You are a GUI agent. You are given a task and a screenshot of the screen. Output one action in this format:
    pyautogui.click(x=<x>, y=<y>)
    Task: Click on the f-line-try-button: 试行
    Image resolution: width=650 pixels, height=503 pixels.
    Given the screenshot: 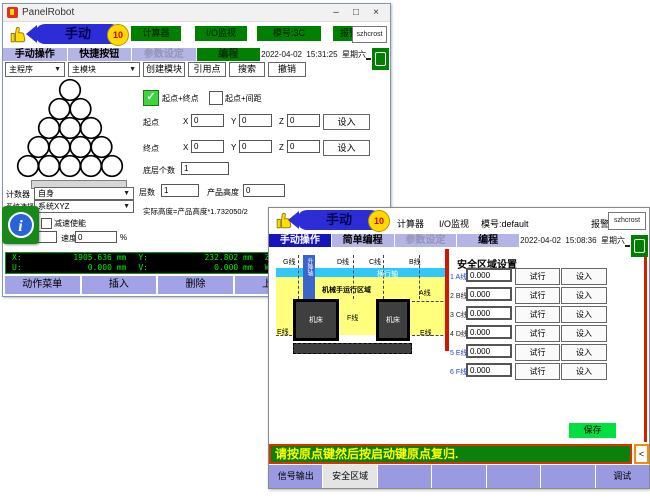 What is the action you would take?
    pyautogui.click(x=537, y=371)
    